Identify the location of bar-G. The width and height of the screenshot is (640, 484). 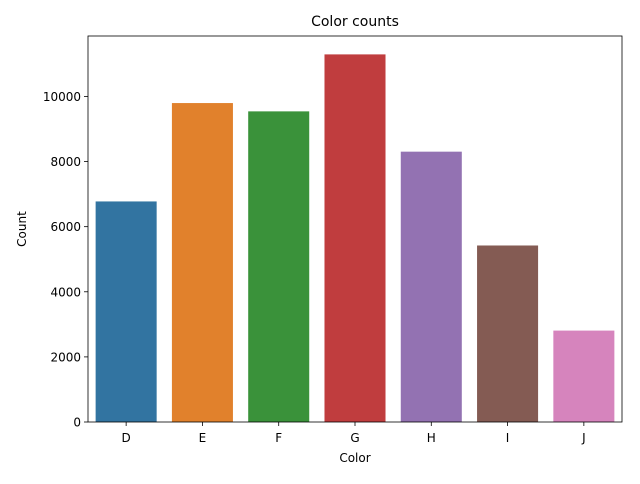
(355, 238).